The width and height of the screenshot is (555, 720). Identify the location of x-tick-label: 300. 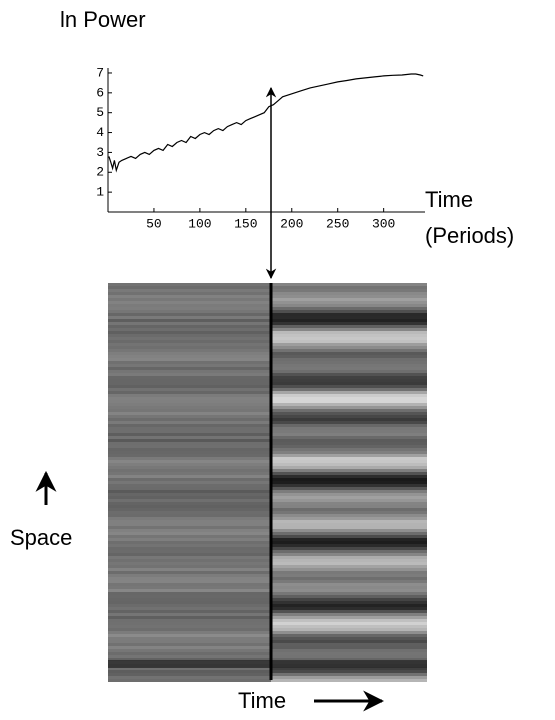
(383, 223).